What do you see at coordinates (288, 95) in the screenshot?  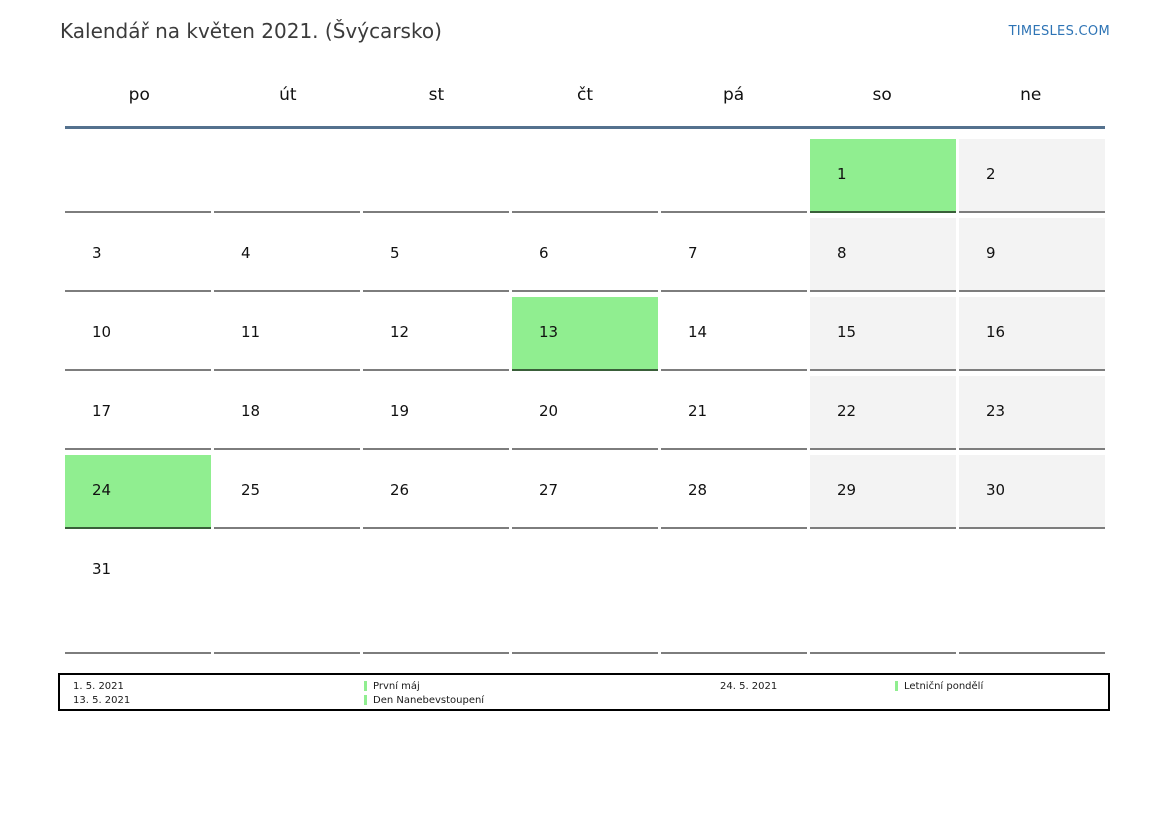 I see `day-header-út: út` at bounding box center [288, 95].